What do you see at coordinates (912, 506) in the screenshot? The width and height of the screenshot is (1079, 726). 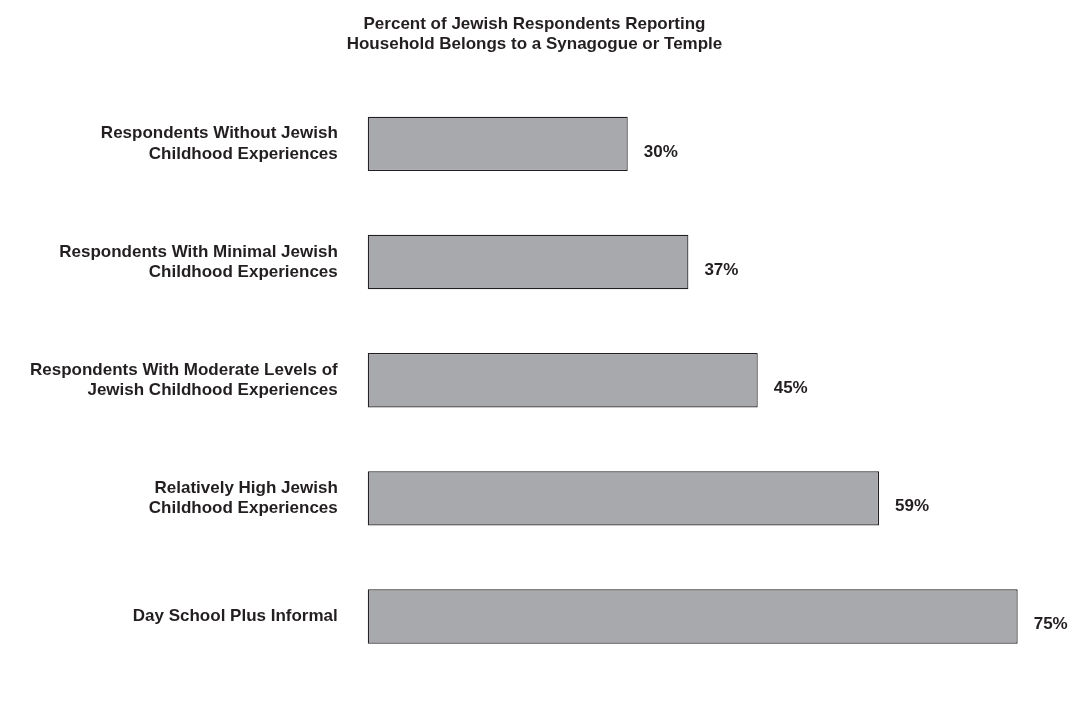 I see `data-label: 59%` at bounding box center [912, 506].